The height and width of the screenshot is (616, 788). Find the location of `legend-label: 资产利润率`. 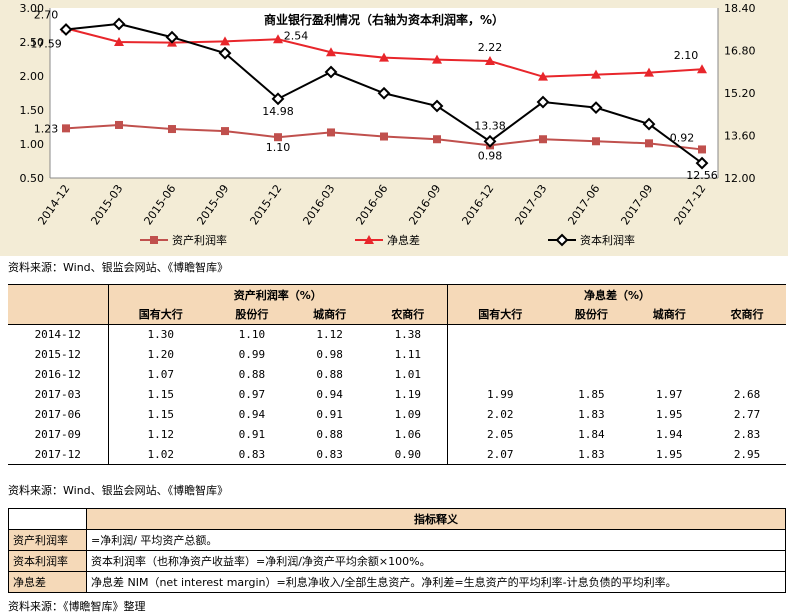

legend-label: 资产利润率 is located at coordinates (199, 240).